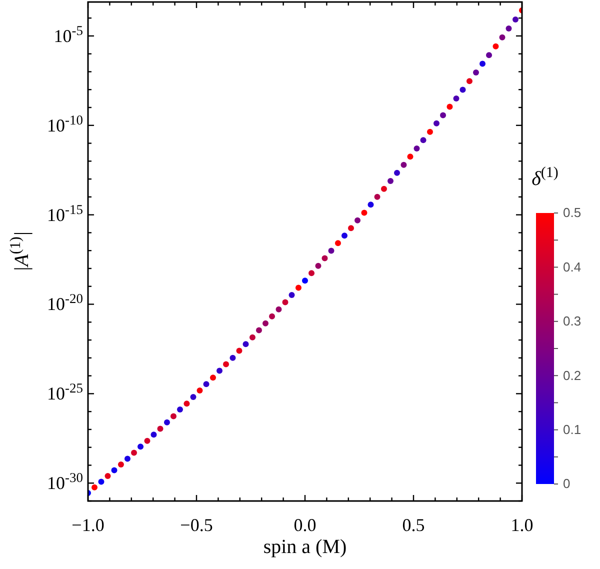 The height and width of the screenshot is (569, 600). What do you see at coordinates (572, 375) in the screenshot?
I see `color-bar-label: 0.2` at bounding box center [572, 375].